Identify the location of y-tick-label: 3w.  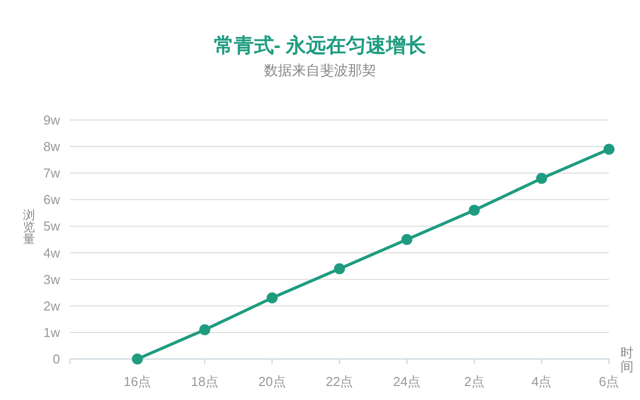
(52, 279).